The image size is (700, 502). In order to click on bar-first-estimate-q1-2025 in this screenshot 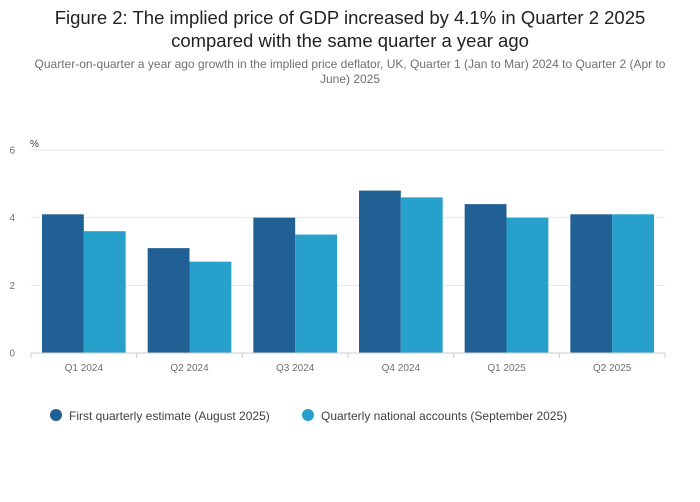, I will do `click(485, 278)`.